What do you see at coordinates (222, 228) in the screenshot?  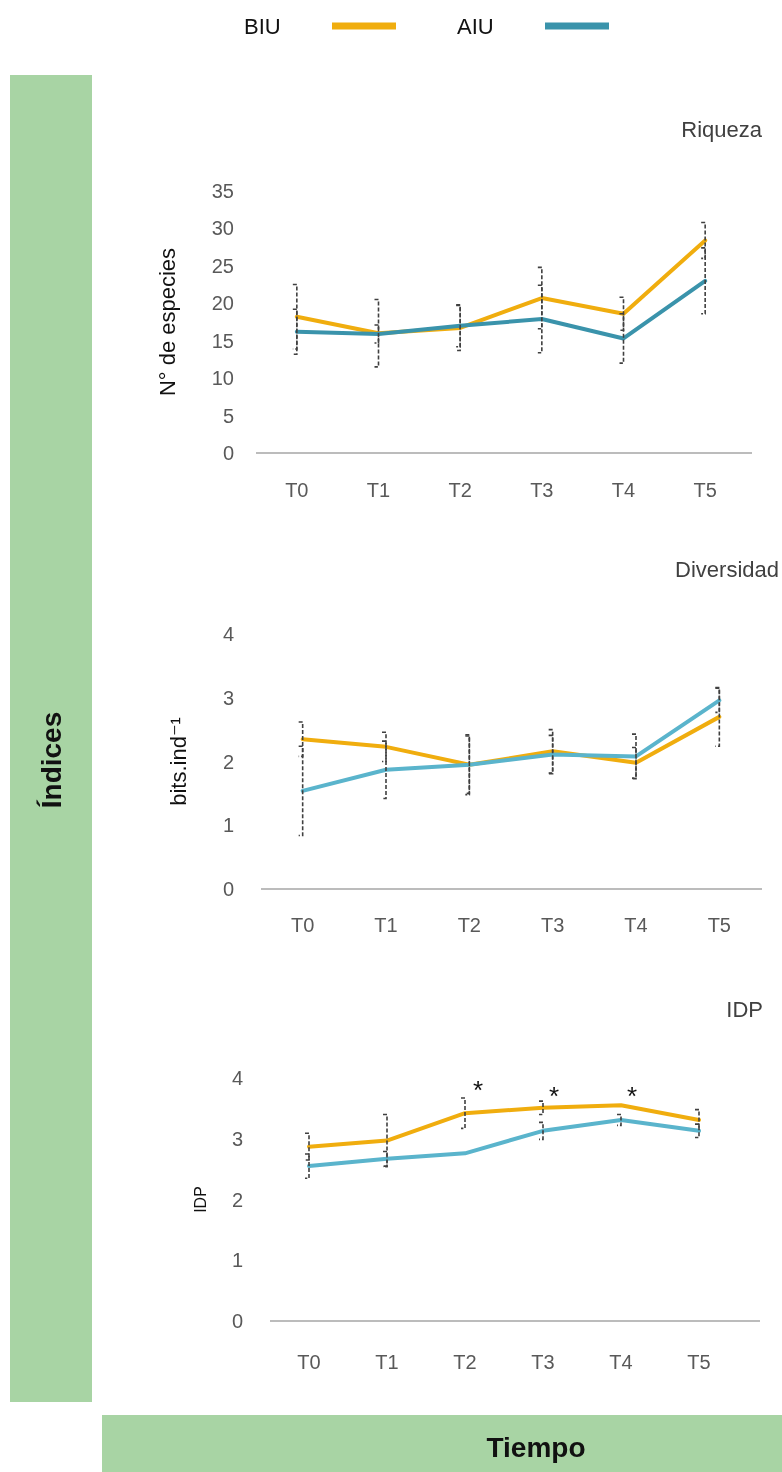 I see `y-tick-label: 30` at bounding box center [222, 228].